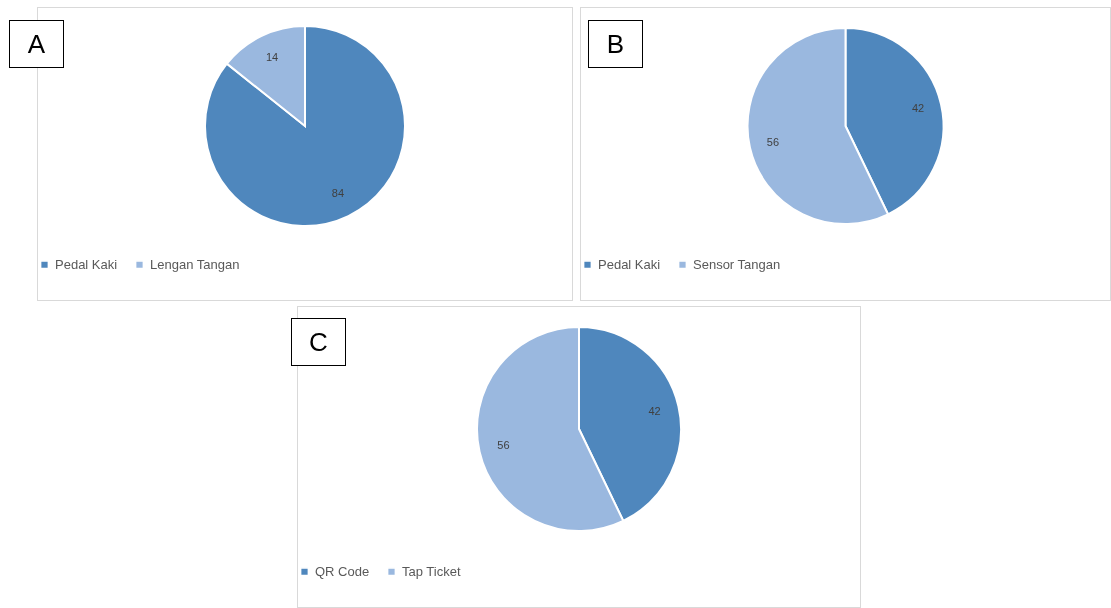  I want to click on legend-label: Lengan Tangan, so click(195, 264).